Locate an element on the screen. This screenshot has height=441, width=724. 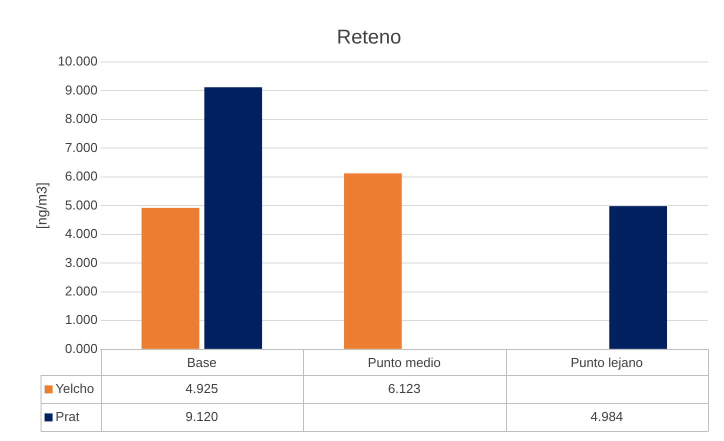
y-tick-label: 0.000 is located at coordinates (81, 348).